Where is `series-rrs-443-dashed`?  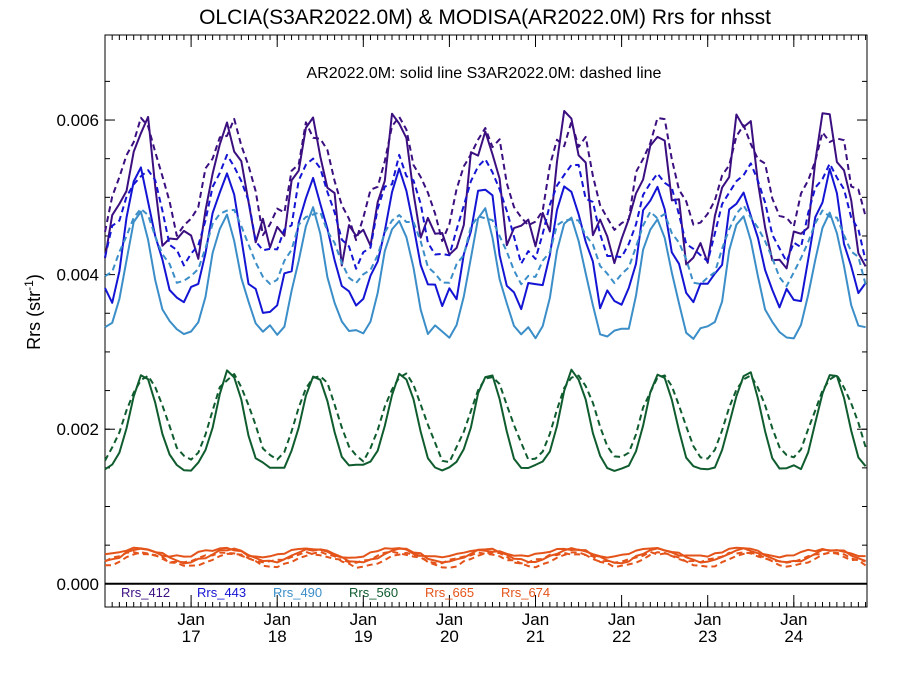 series-rrs-443-dashed is located at coordinates (485, 211).